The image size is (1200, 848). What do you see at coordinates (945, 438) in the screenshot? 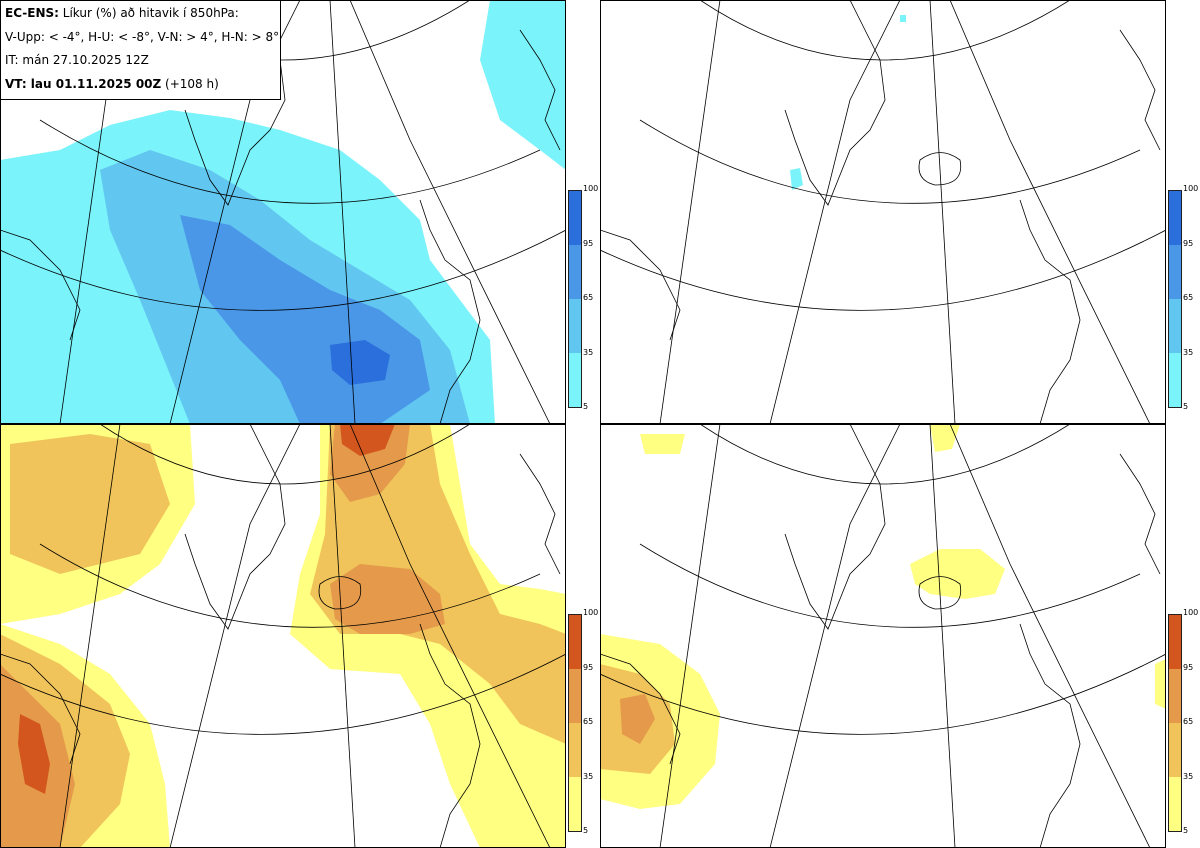
I see `prob-5-35-north` at bounding box center [945, 438].